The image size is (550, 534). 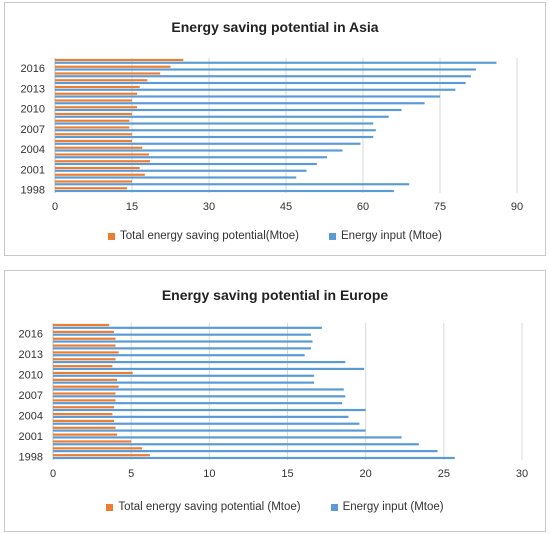 What do you see at coordinates (84, 400) in the screenshot?
I see `bar-saving-2006` at bounding box center [84, 400].